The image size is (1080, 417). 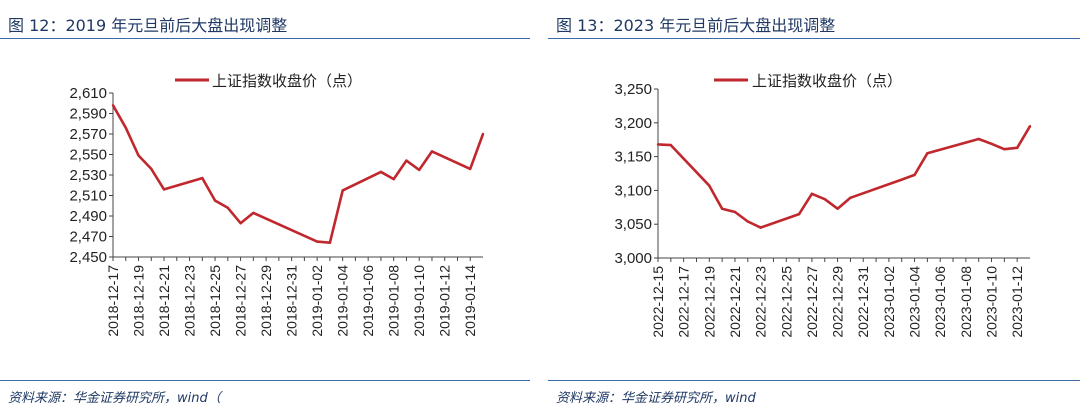 I want to click on source-note: 资料来源：华金证券研究所，wind, so click(x=656, y=398).